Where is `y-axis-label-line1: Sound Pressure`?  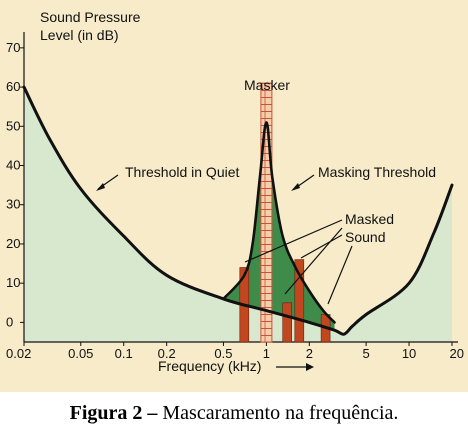
y-axis-label-line1: Sound Pressure is located at coordinates (90, 17).